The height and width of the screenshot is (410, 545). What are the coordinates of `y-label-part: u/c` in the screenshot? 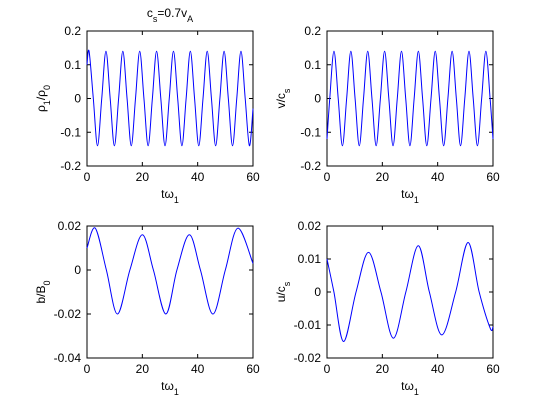 It's located at (281, 294).